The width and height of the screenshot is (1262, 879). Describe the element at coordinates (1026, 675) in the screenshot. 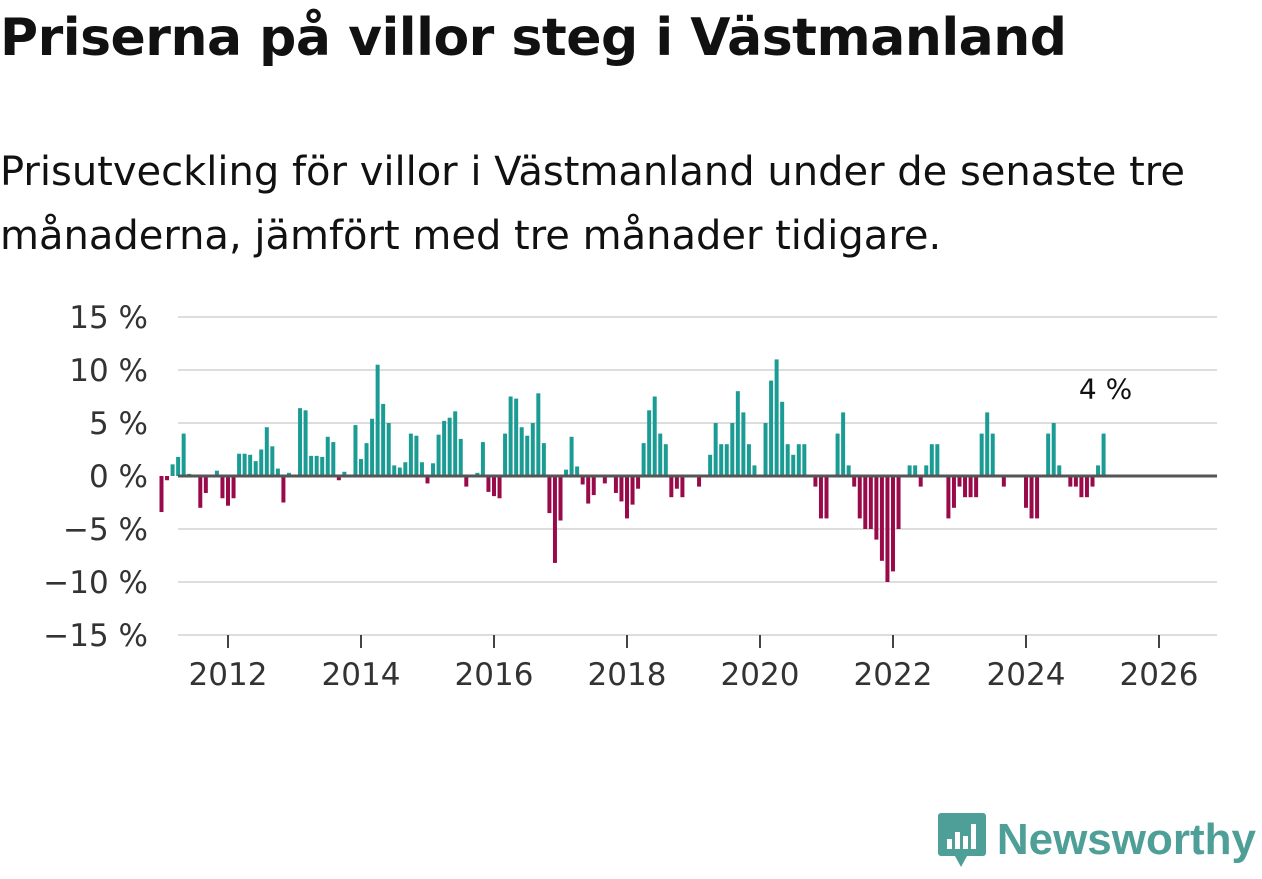

I see `x-tick-label: 2024` at that location.